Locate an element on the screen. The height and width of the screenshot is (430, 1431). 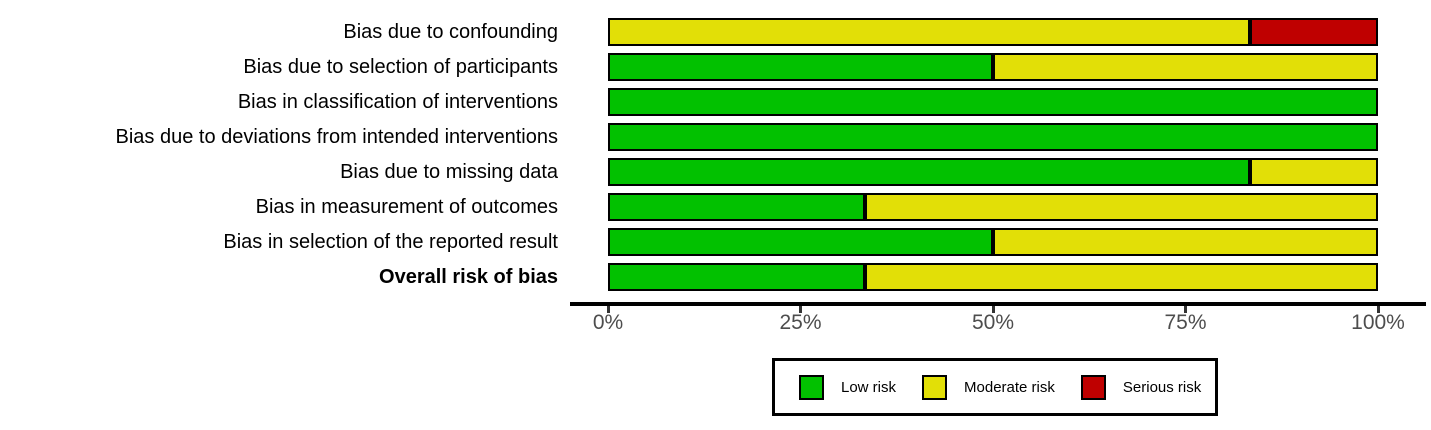
legend-item-serious-risk: Serious risk is located at coordinates (1141, 387).